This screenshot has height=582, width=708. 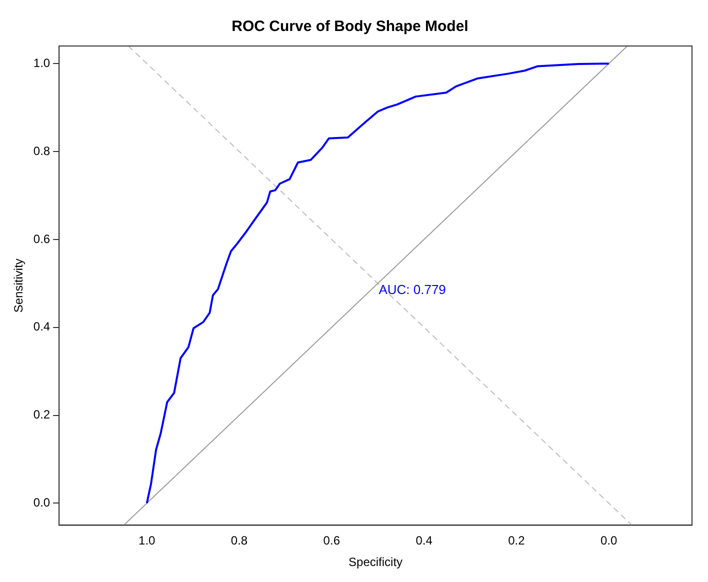 I want to click on x-tick-label: 1.0, so click(x=147, y=541).